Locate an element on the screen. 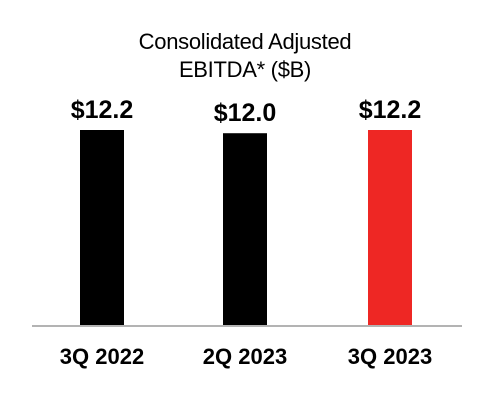 This screenshot has width=490, height=400. chart-title: Consolidated Adjusted EBITDA* ($B) is located at coordinates (245, 56).